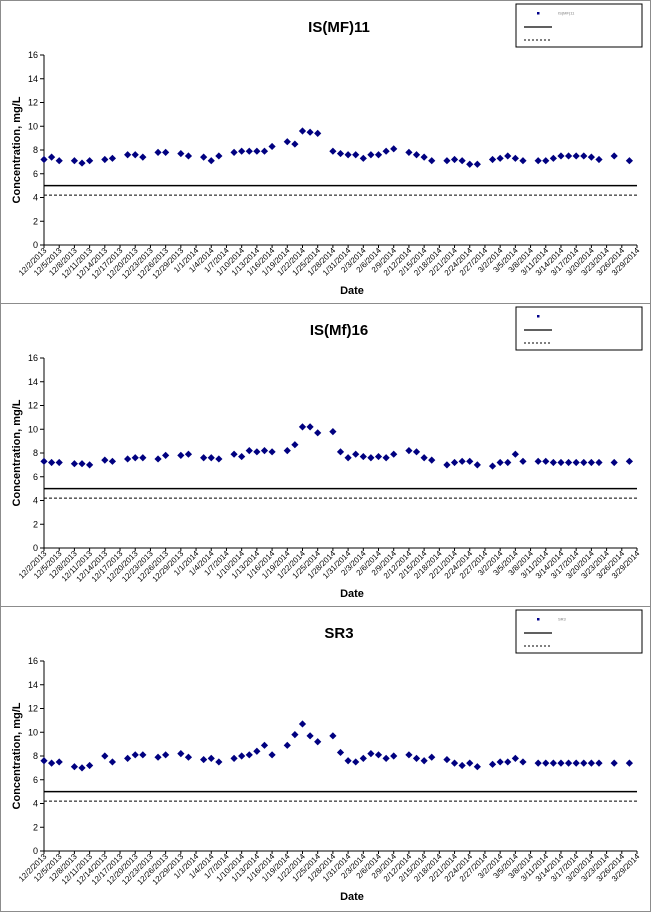  Describe the element at coordinates (352, 594) in the screenshot. I see `x-axis-label: Date` at that location.